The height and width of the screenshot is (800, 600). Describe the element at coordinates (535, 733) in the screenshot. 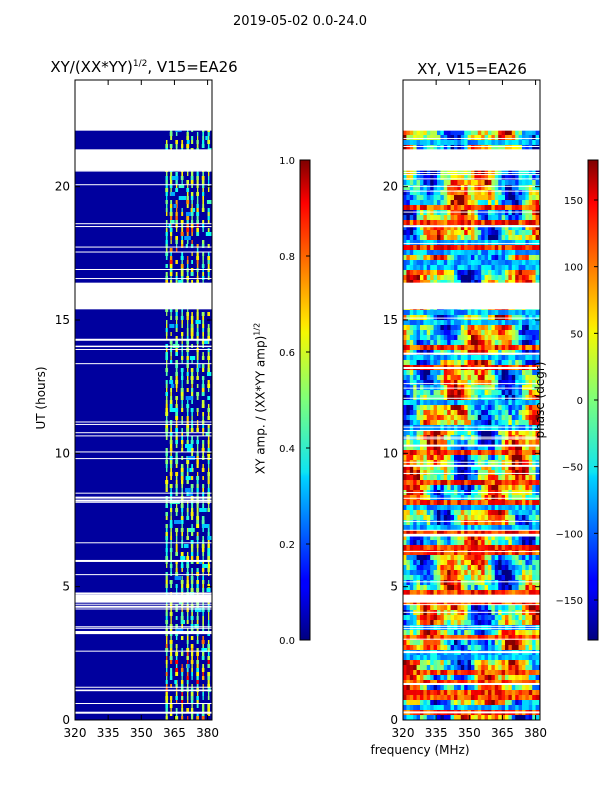

I see `phase-xtick-label: 380` at that location.